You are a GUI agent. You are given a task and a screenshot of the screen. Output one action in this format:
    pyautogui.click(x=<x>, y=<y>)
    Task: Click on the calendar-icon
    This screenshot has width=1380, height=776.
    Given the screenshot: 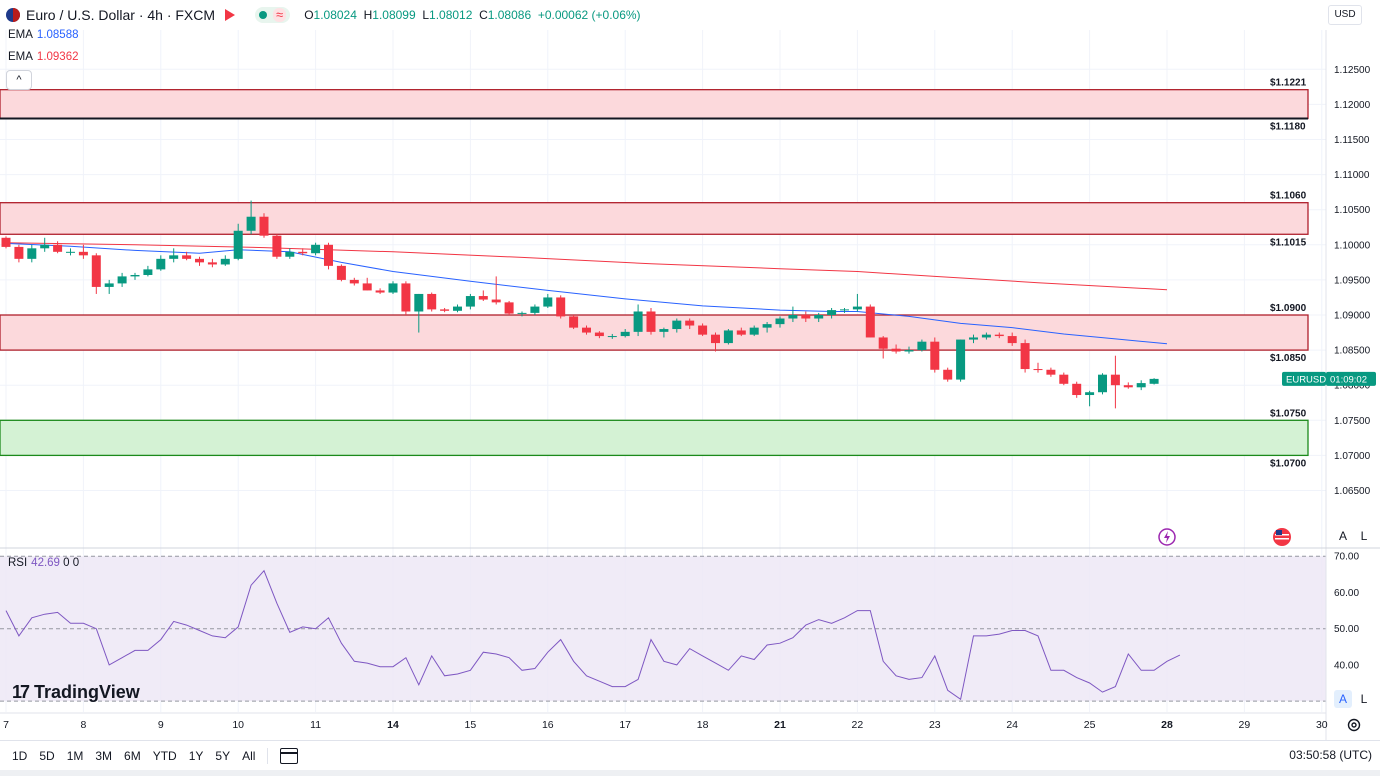 What is the action you would take?
    pyautogui.click(x=289, y=756)
    